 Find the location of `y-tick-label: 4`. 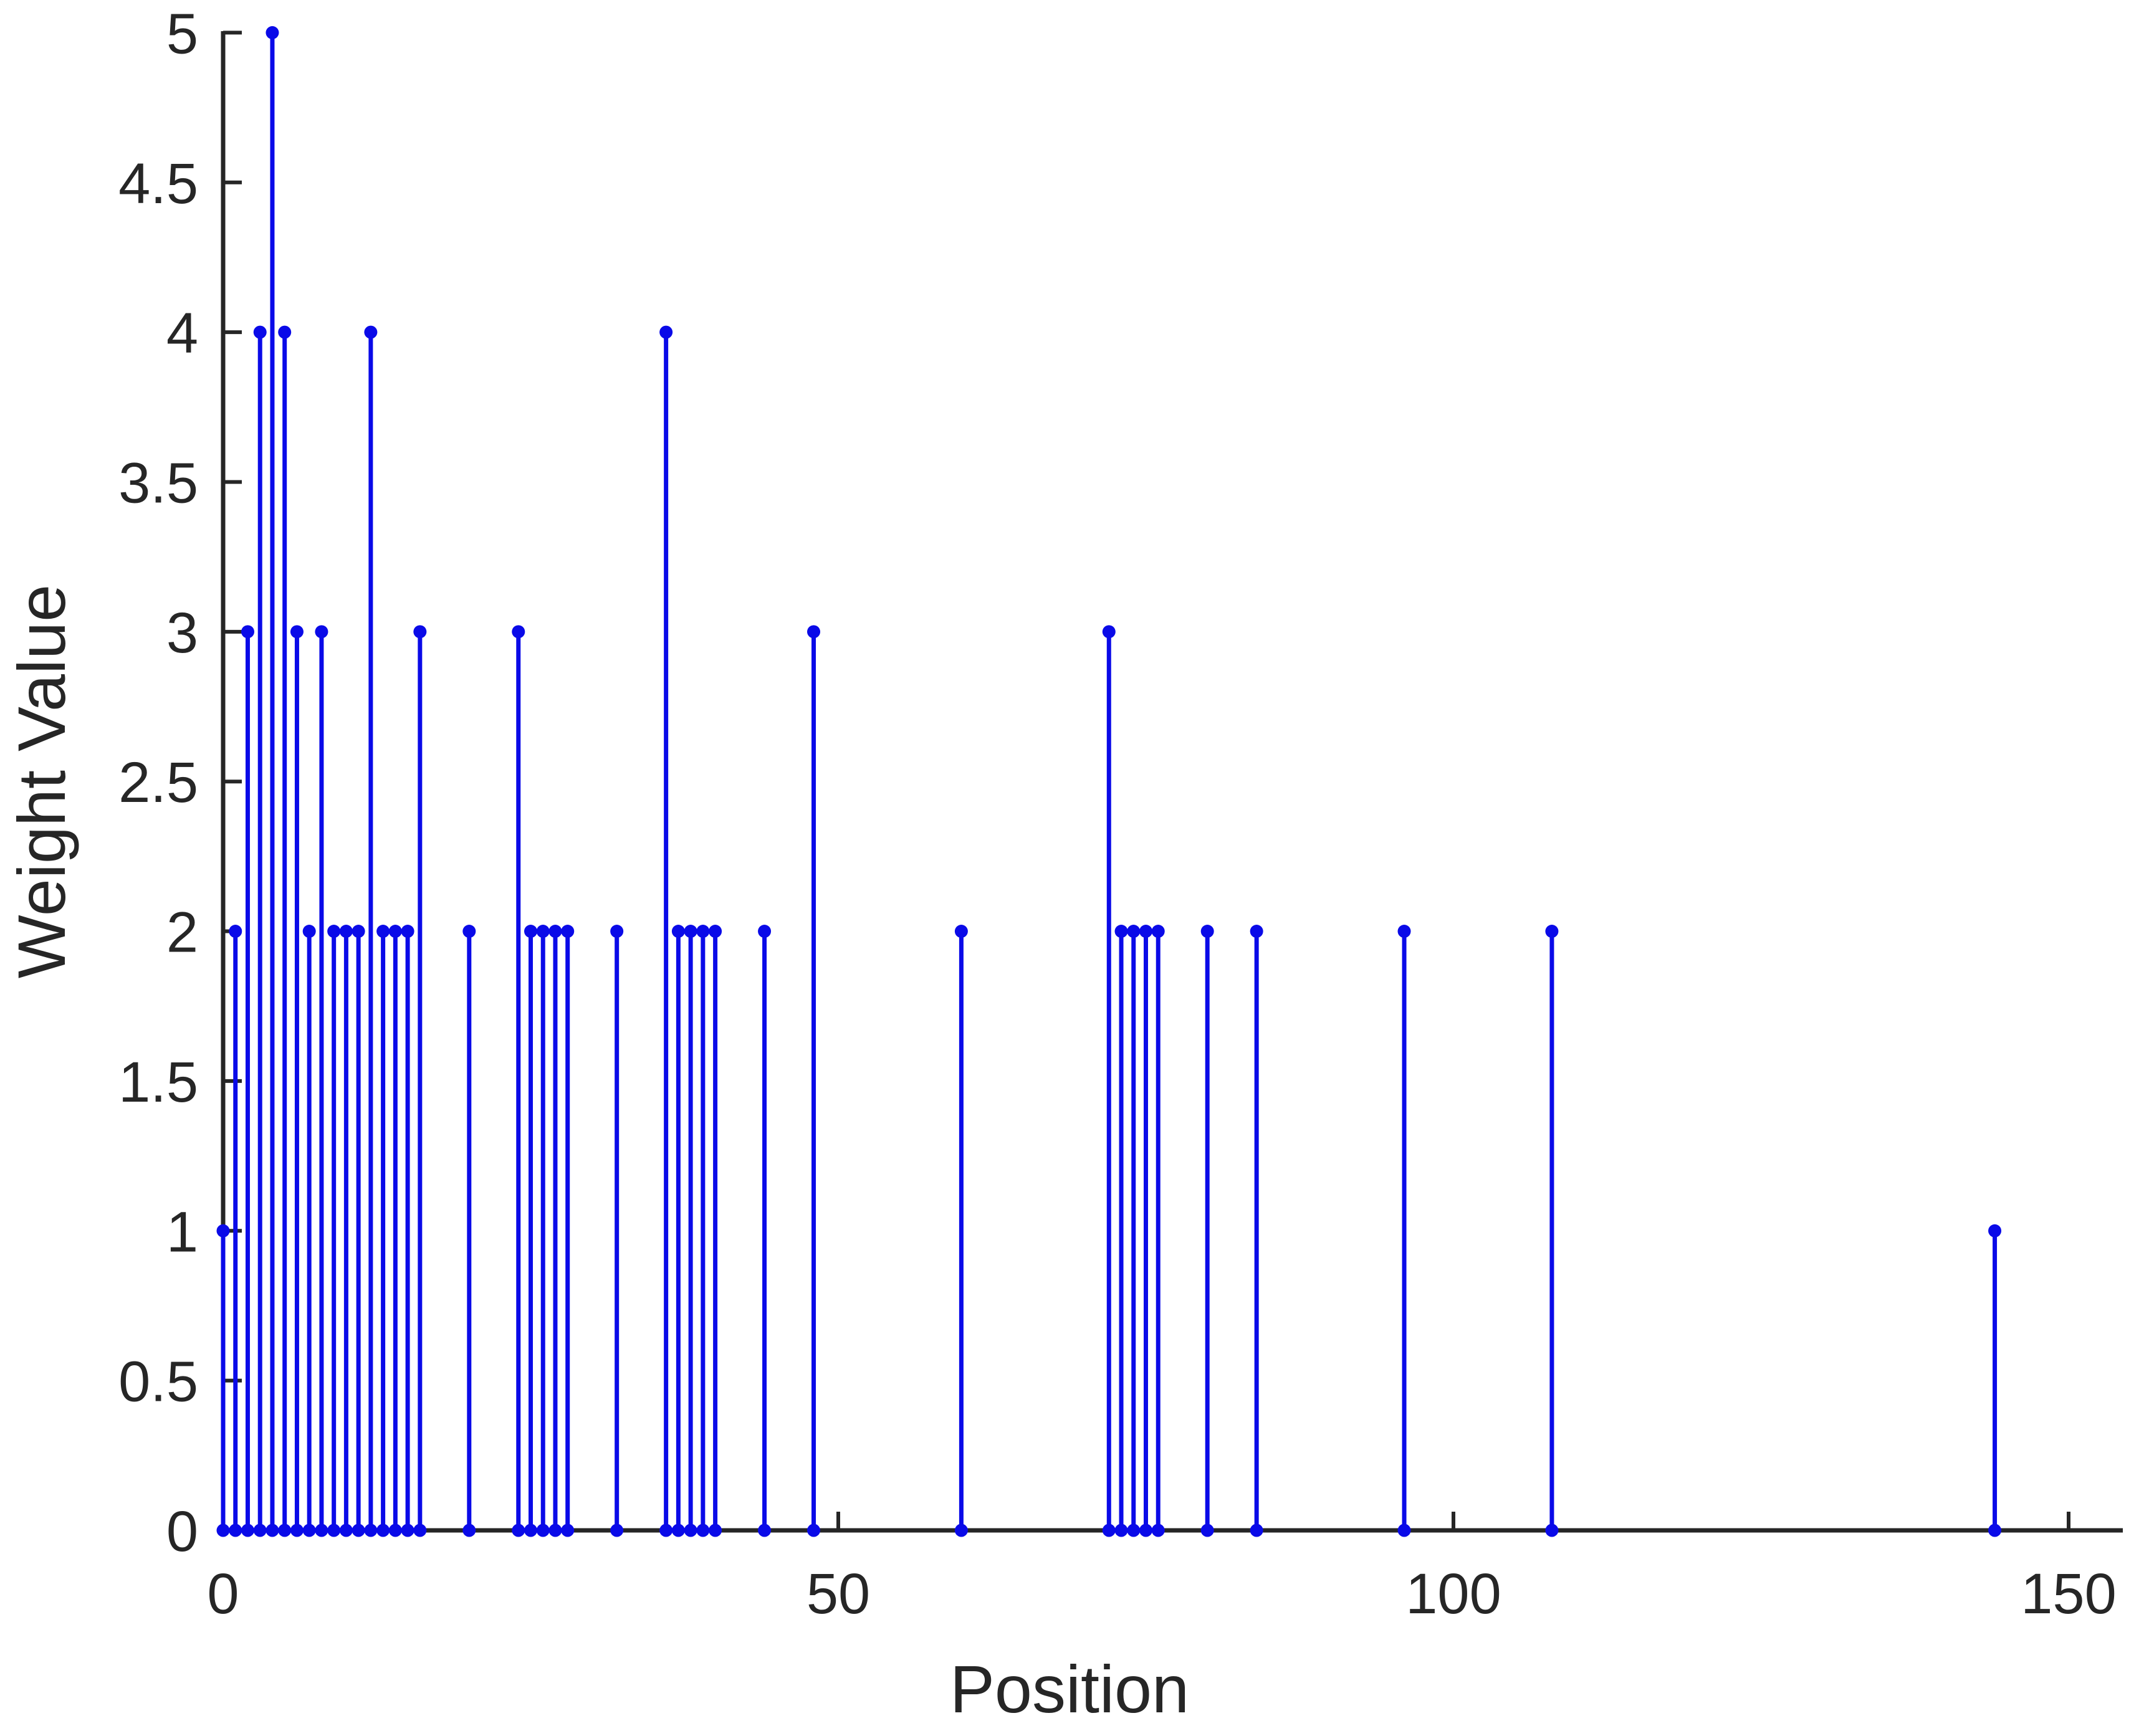

y-tick-label: 4 is located at coordinates (182, 333).